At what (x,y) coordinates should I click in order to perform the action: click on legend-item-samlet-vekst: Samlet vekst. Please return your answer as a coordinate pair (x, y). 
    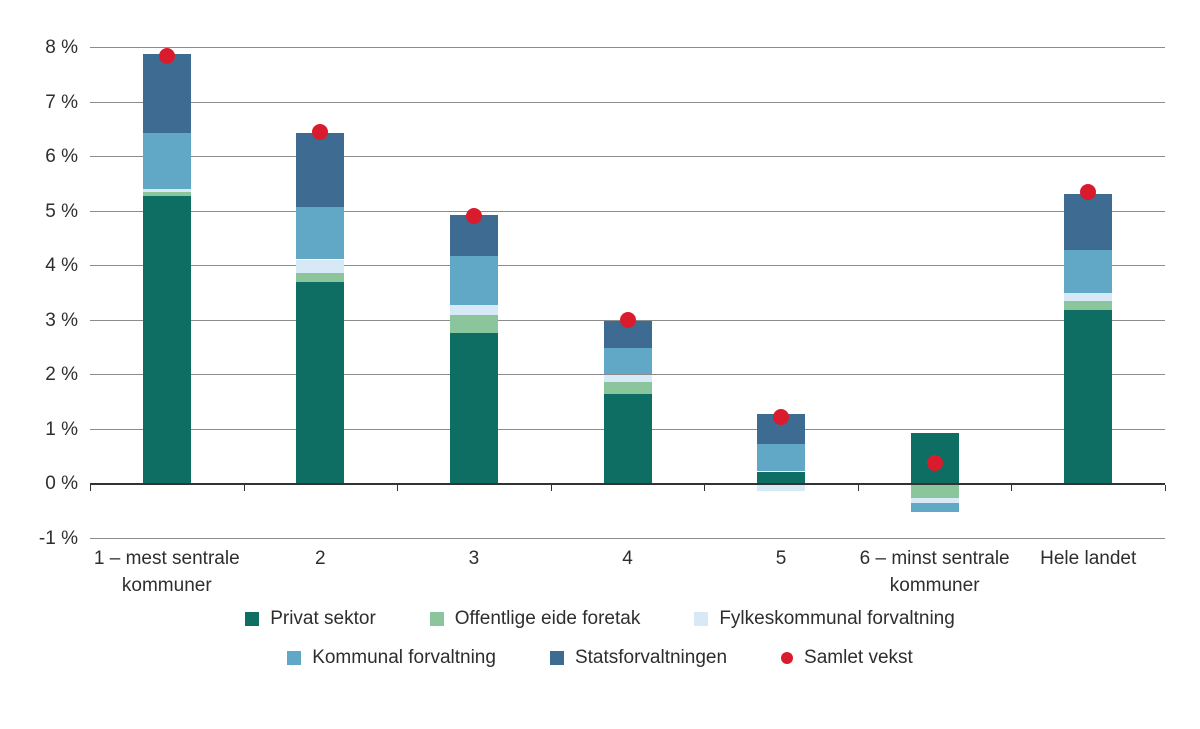
    Looking at the image, I should click on (847, 658).